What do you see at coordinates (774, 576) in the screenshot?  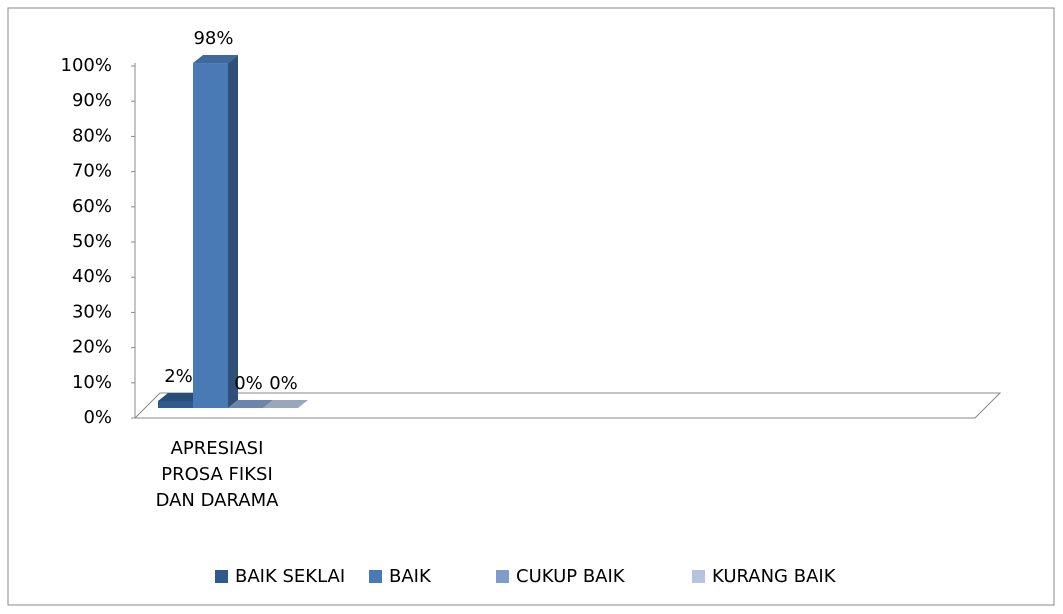 I see `legend-label: KURANG BAIK` at bounding box center [774, 576].